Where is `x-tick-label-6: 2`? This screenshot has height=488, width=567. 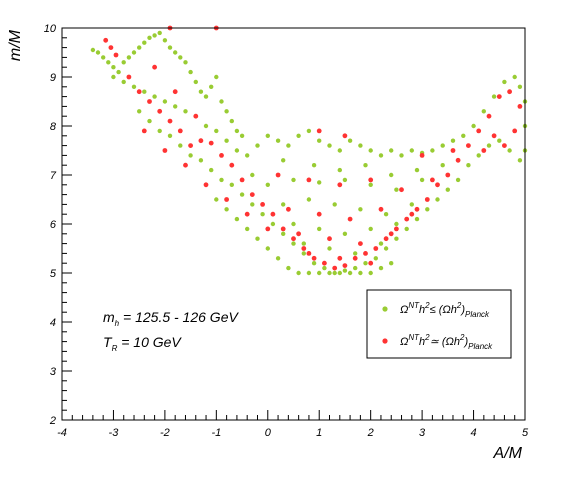
x-tick-label-6: 2 is located at coordinates (370, 433).